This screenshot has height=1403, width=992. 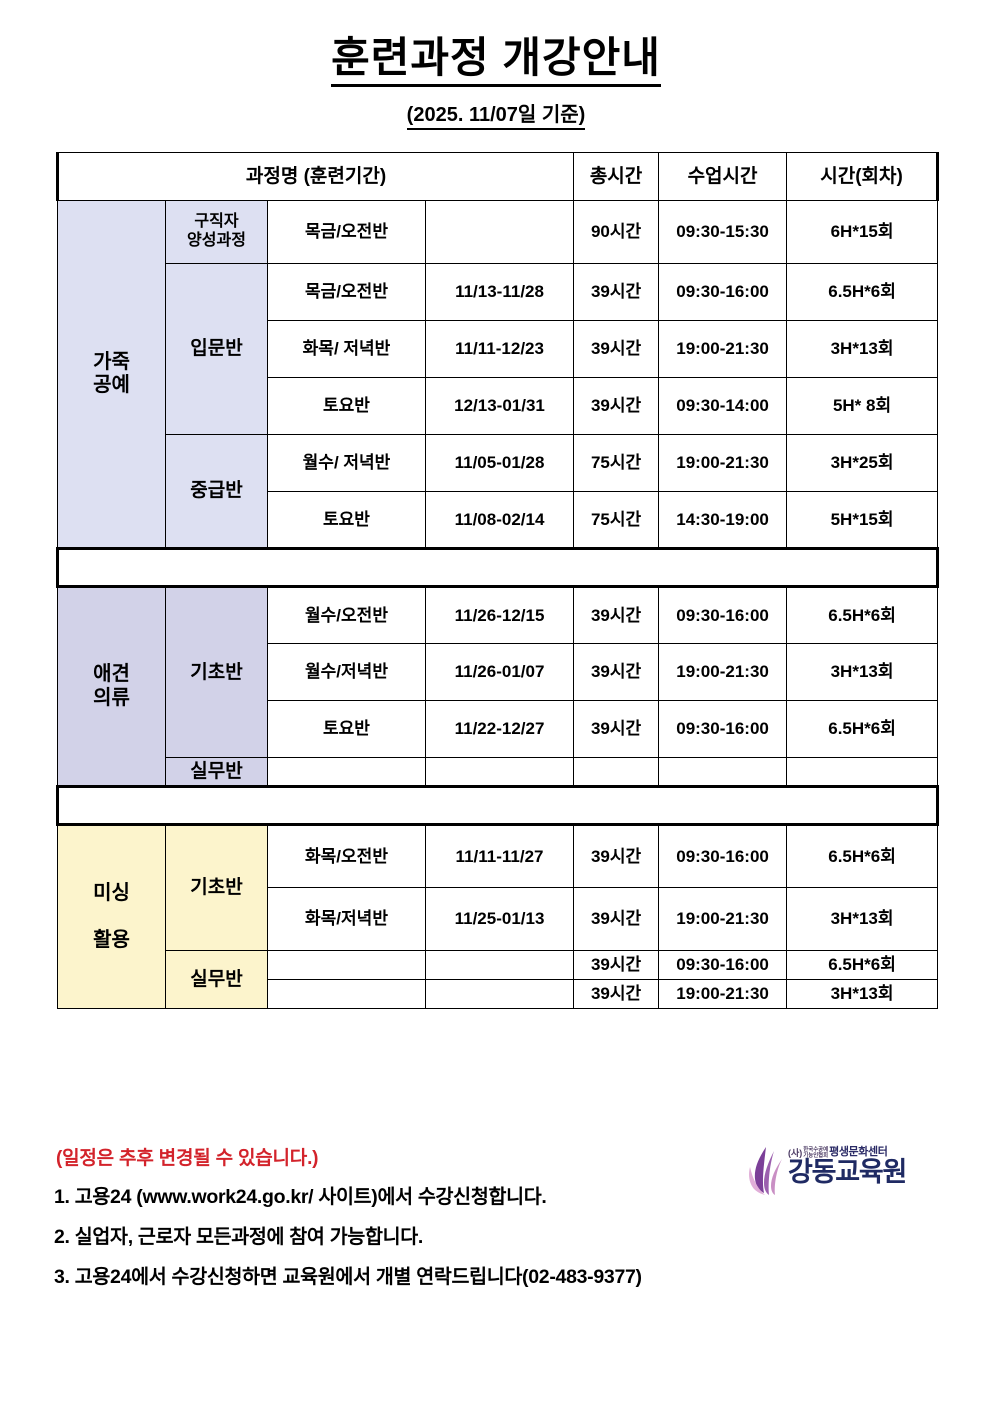 I want to click on table-row: 실무반 39시간 09:30-16:00 6.5H*6회, so click(x=498, y=980).